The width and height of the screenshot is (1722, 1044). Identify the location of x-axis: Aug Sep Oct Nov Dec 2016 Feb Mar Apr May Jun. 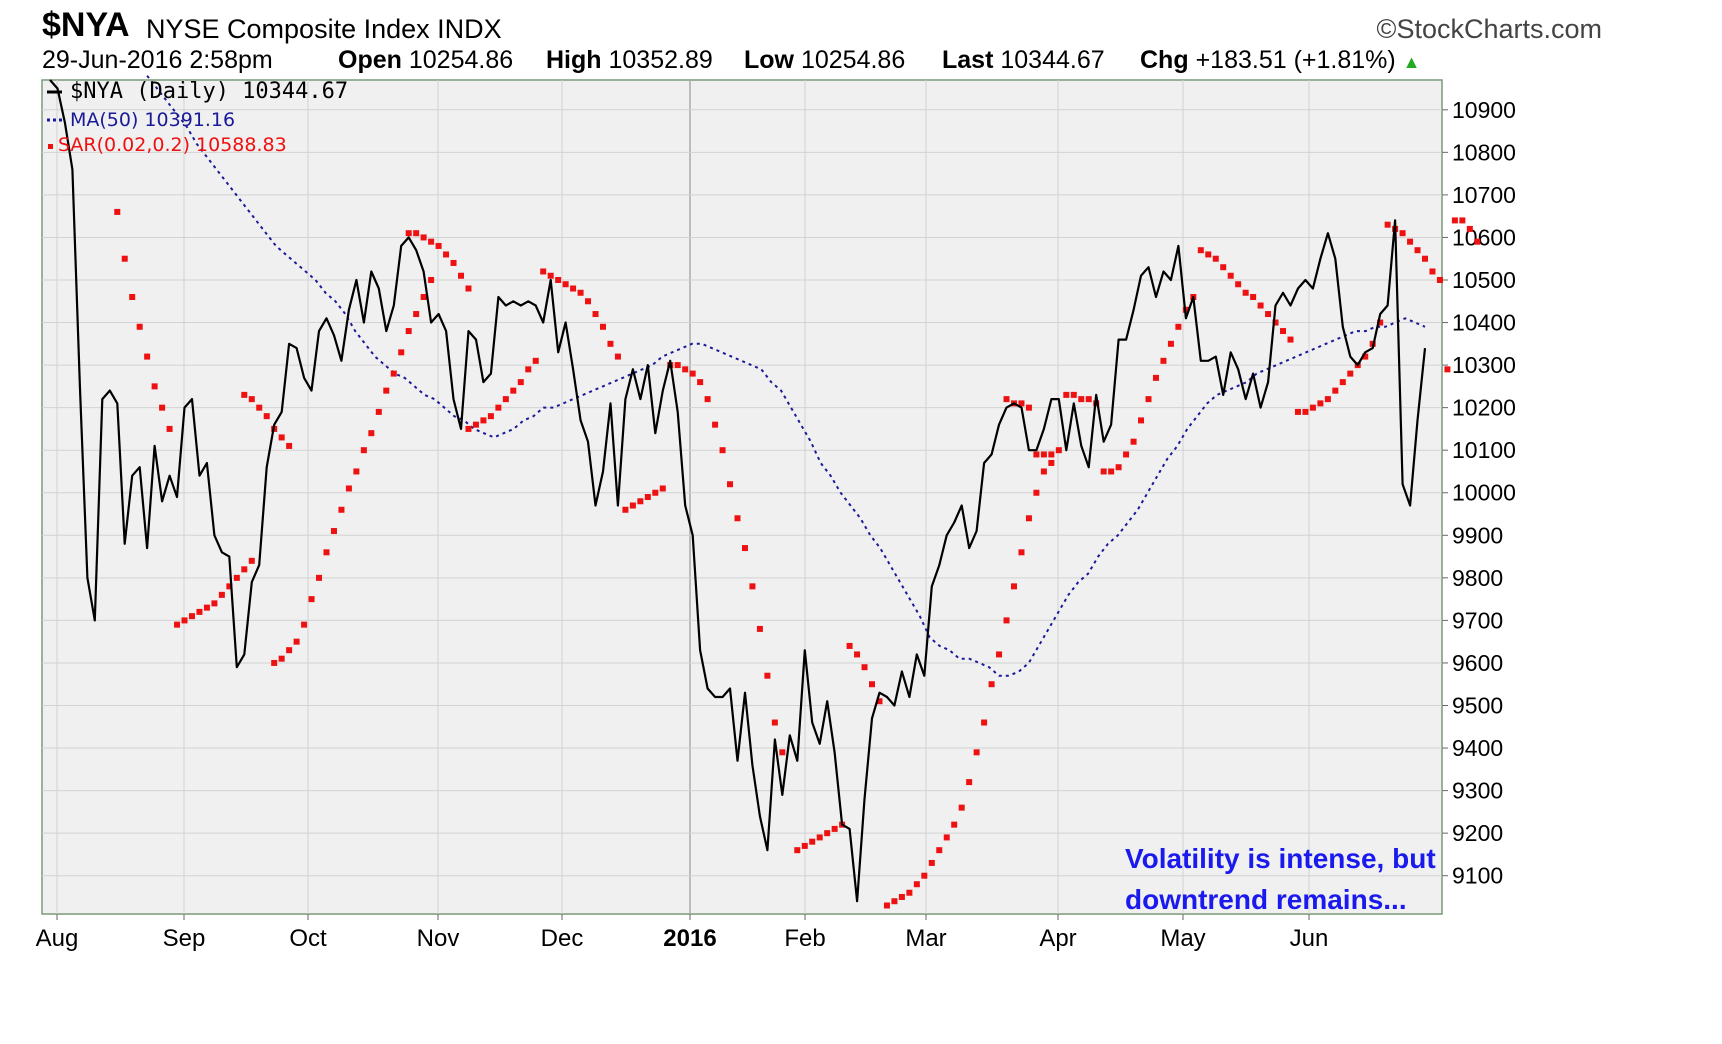
(682, 933).